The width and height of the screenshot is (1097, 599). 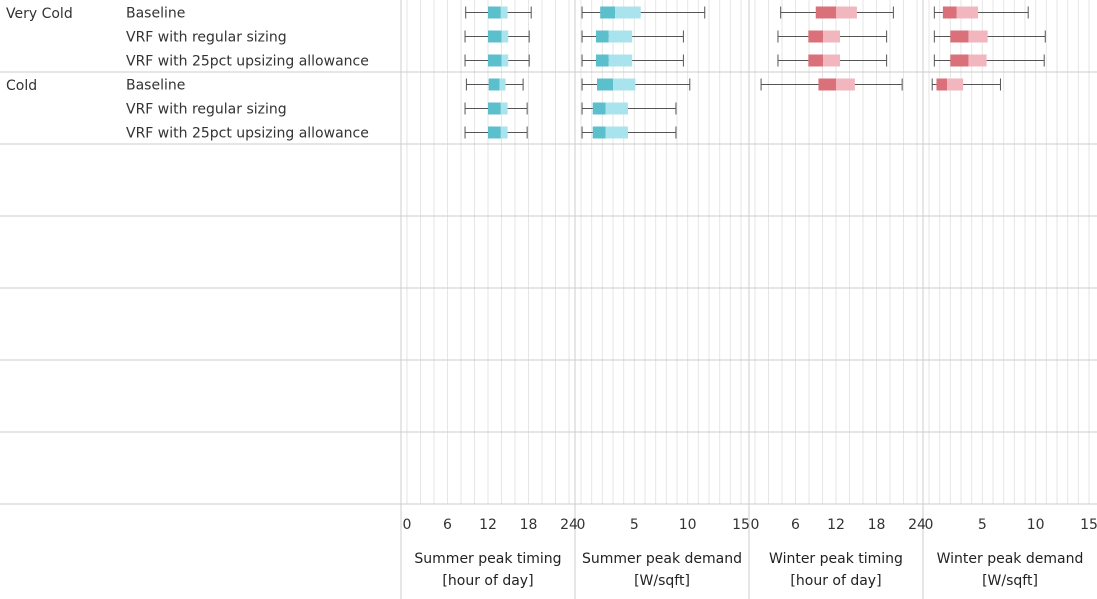 I want to click on zone-label: Very Cold, so click(x=39, y=14).